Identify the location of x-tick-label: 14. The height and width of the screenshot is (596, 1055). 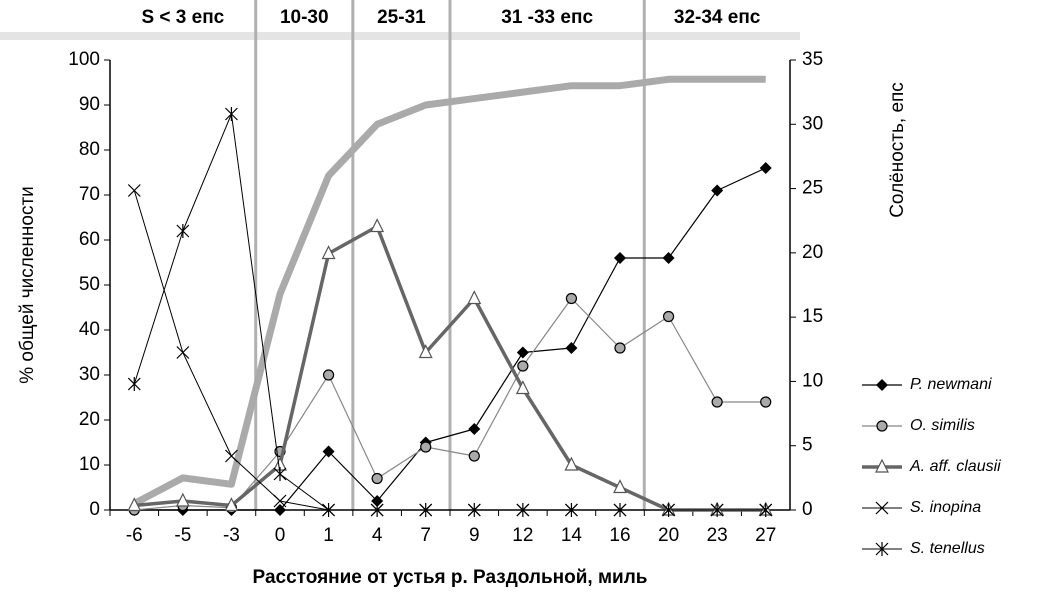
(572, 535).